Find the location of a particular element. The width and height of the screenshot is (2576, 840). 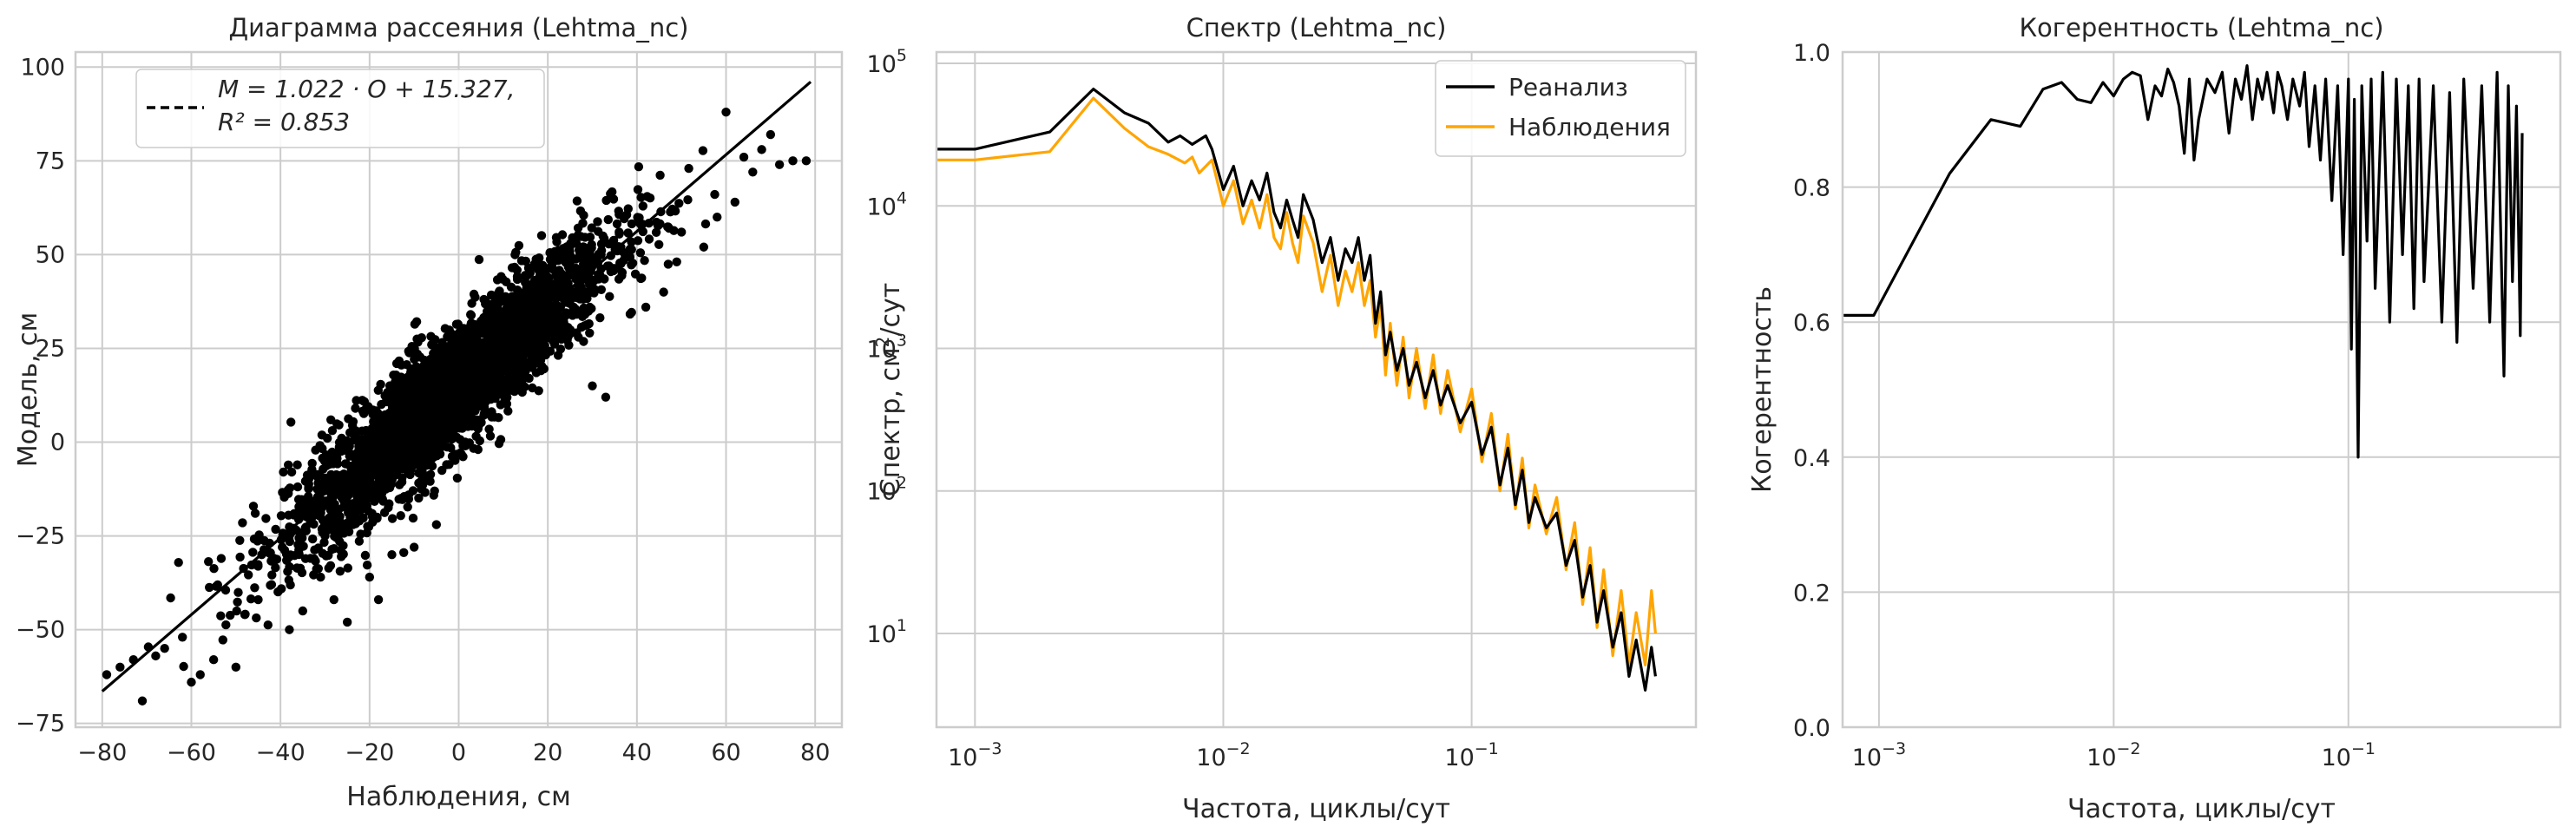

y-tick-label: 0.2 is located at coordinates (1812, 593).